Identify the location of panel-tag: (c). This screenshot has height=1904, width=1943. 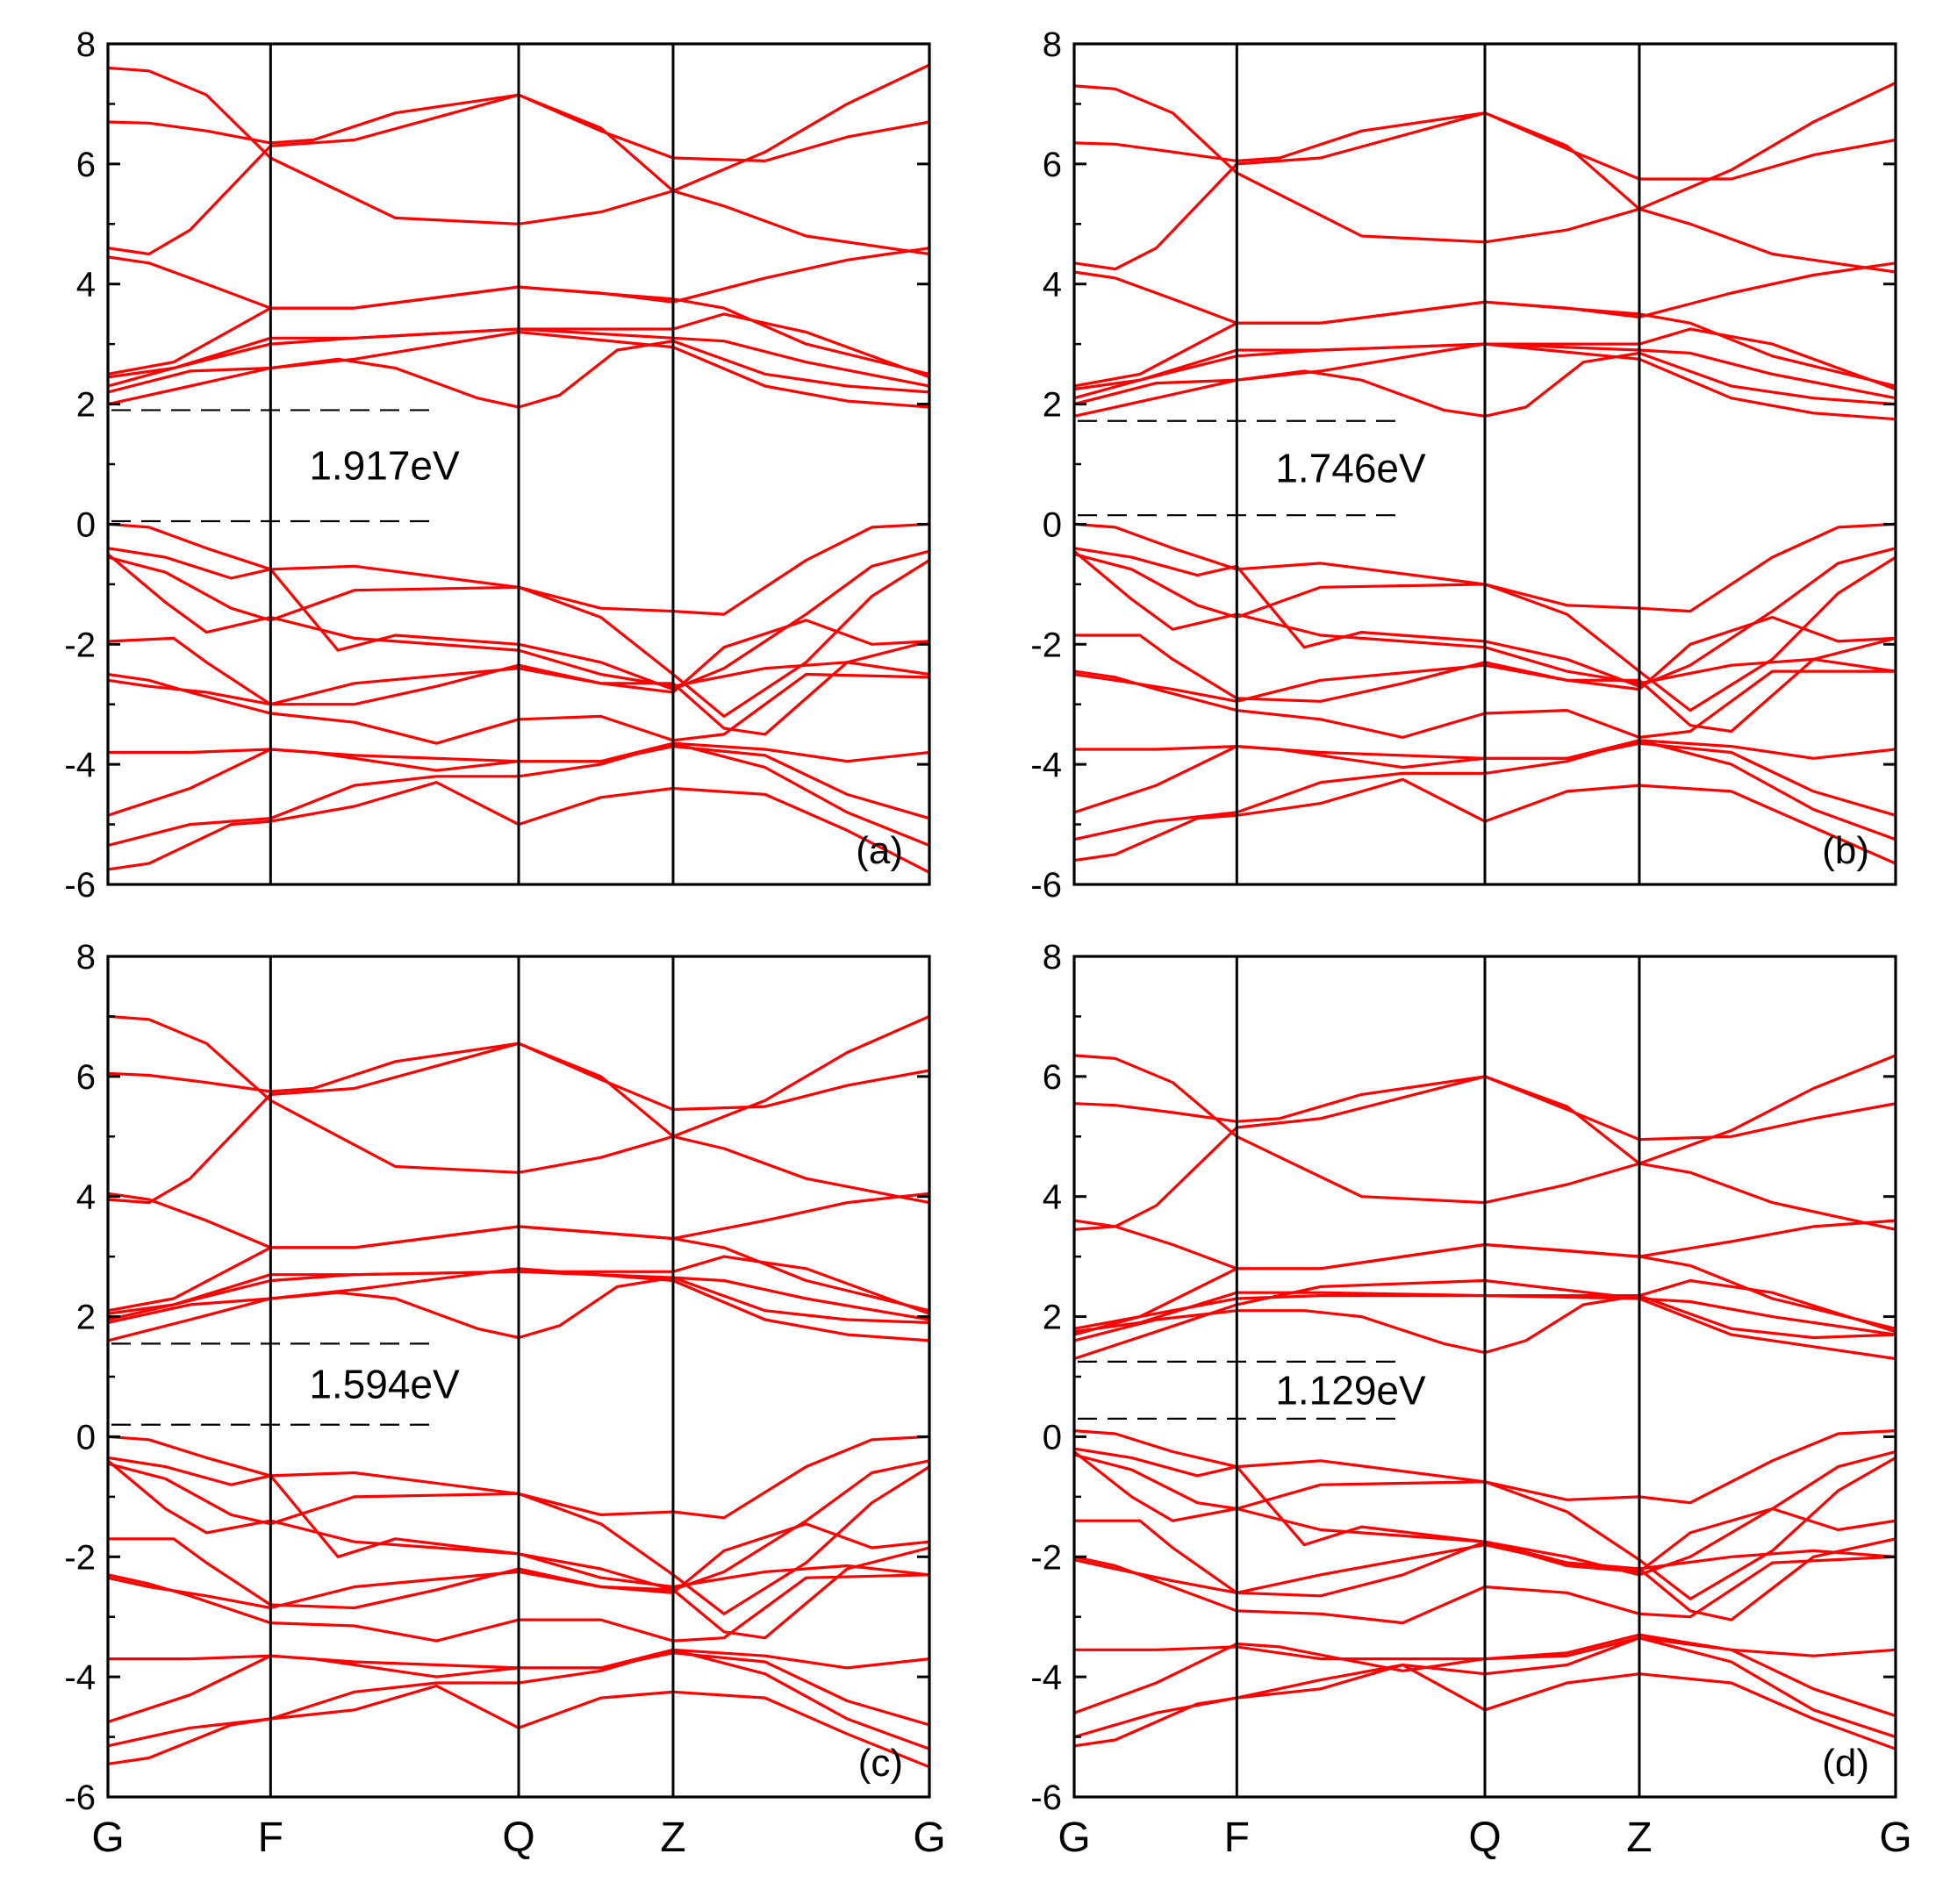
(880, 1763).